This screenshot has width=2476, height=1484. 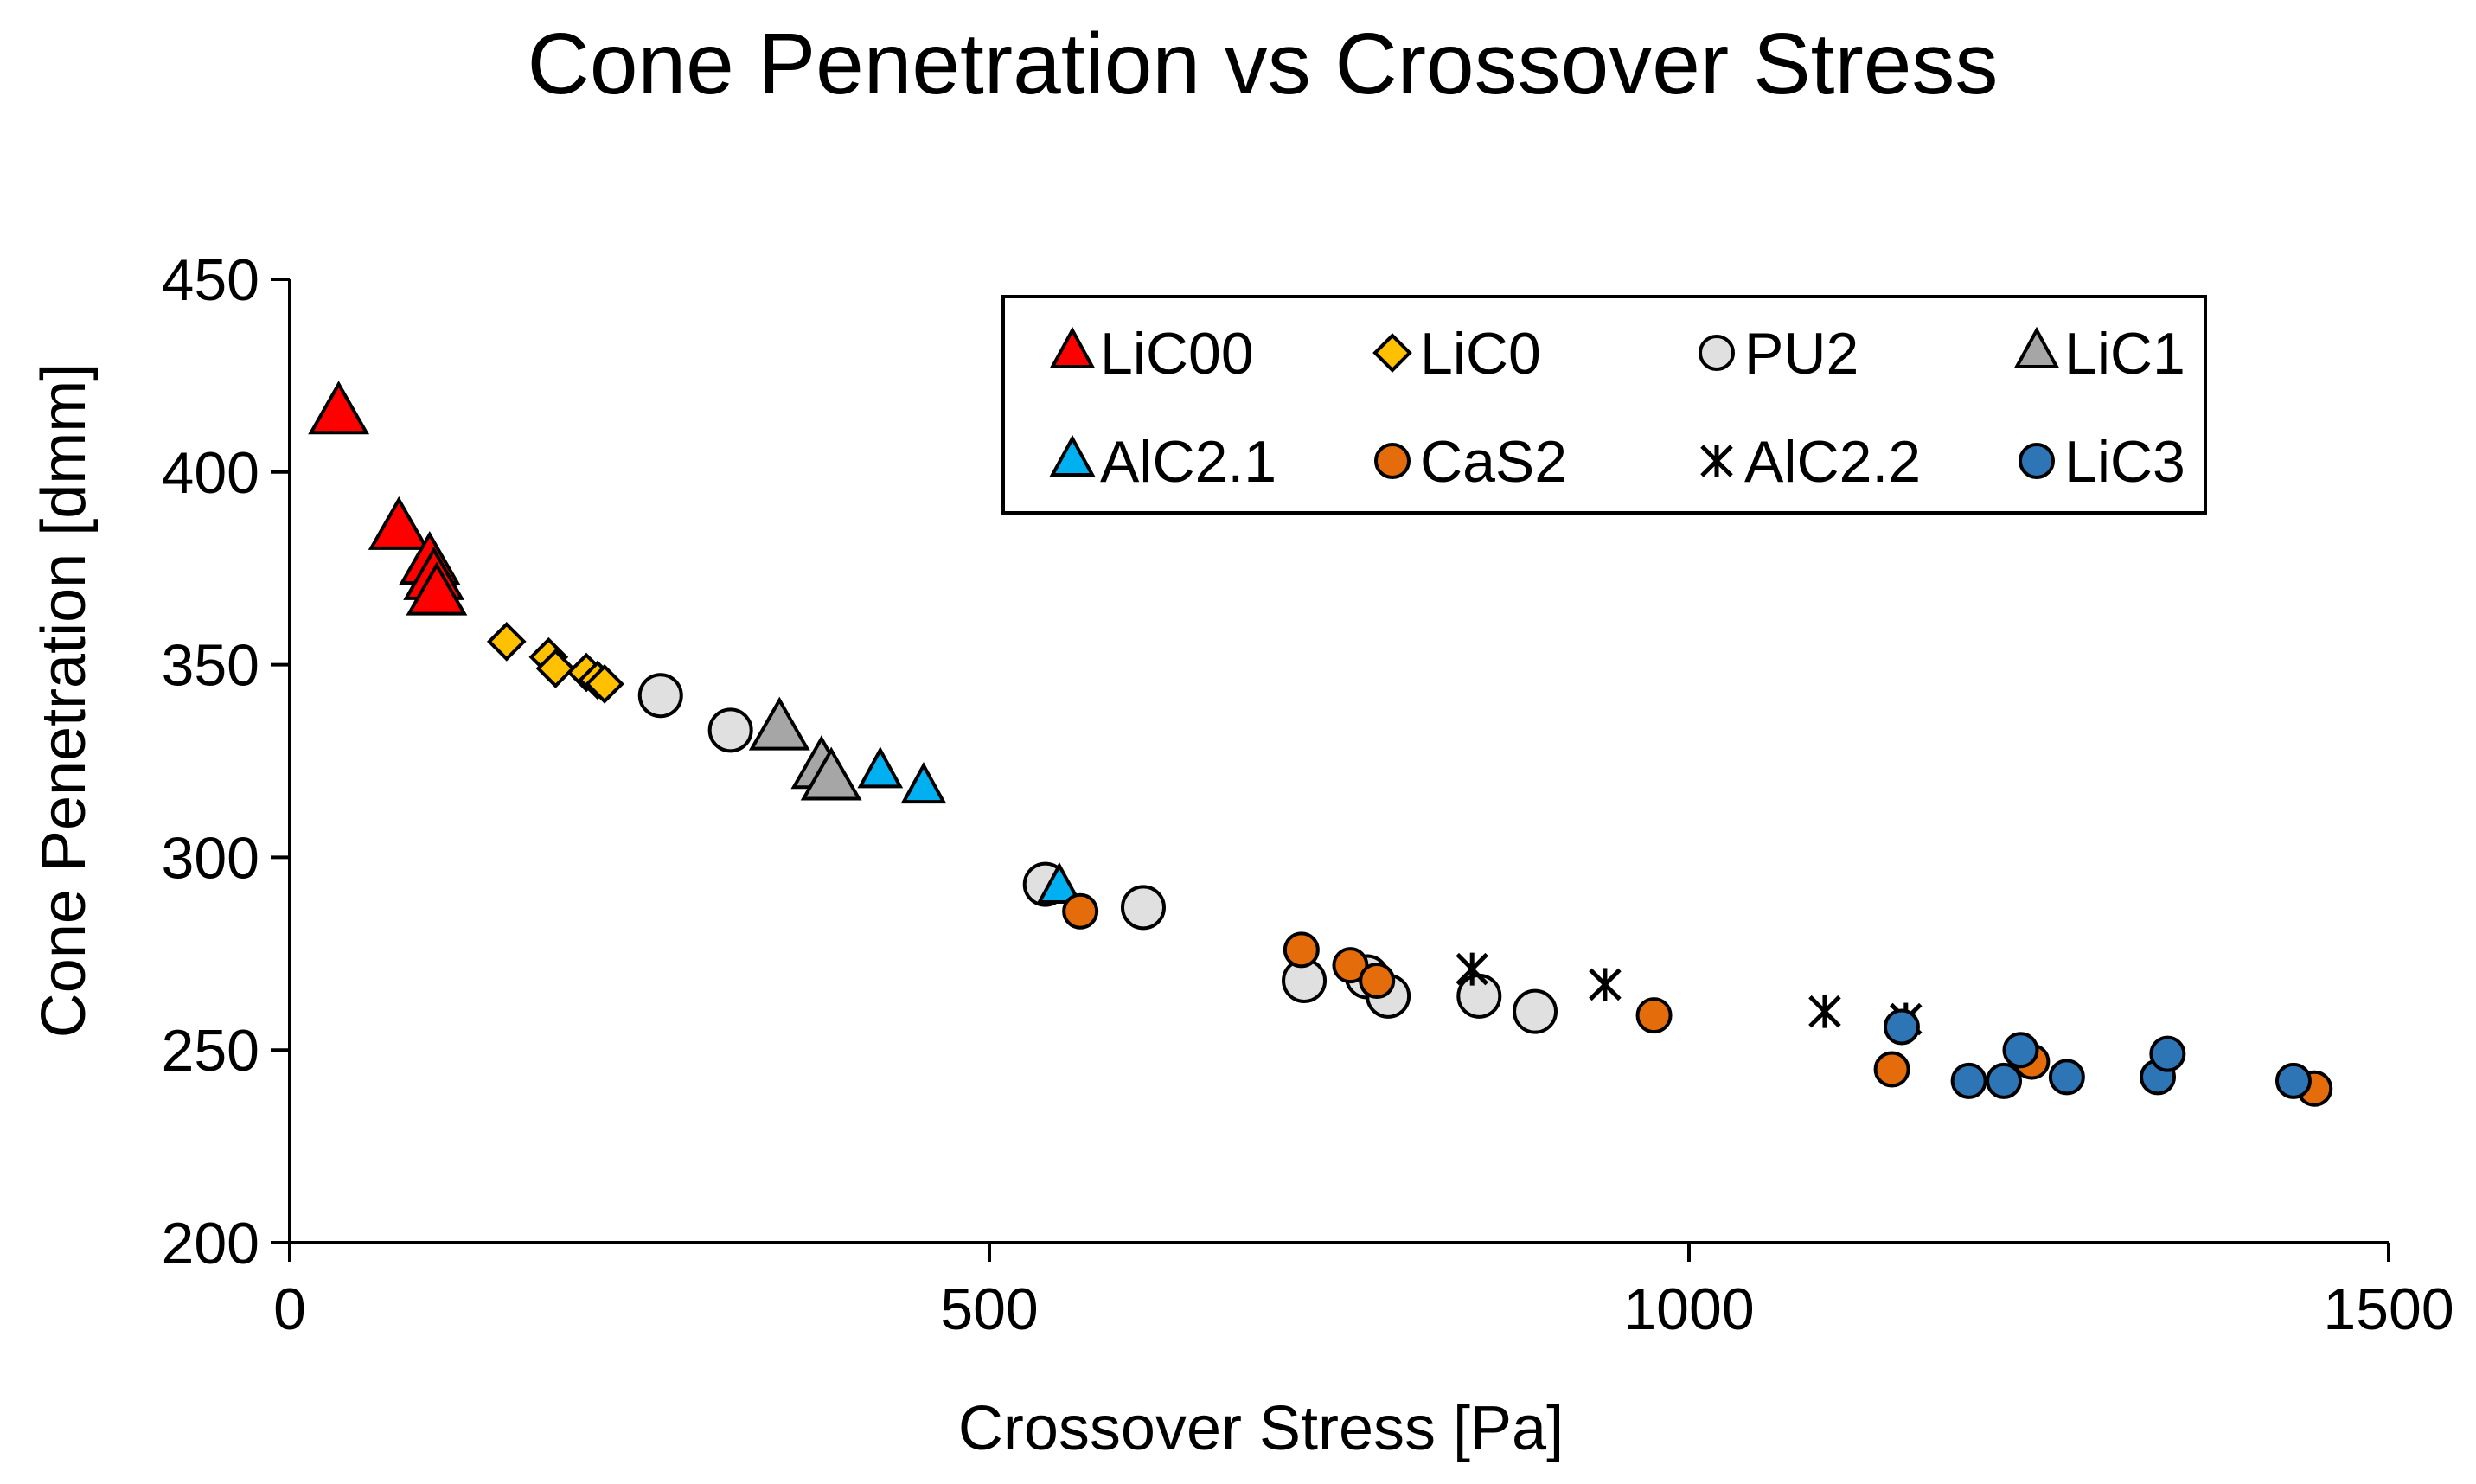 I want to click on legend-box, so click(x=1604, y=405).